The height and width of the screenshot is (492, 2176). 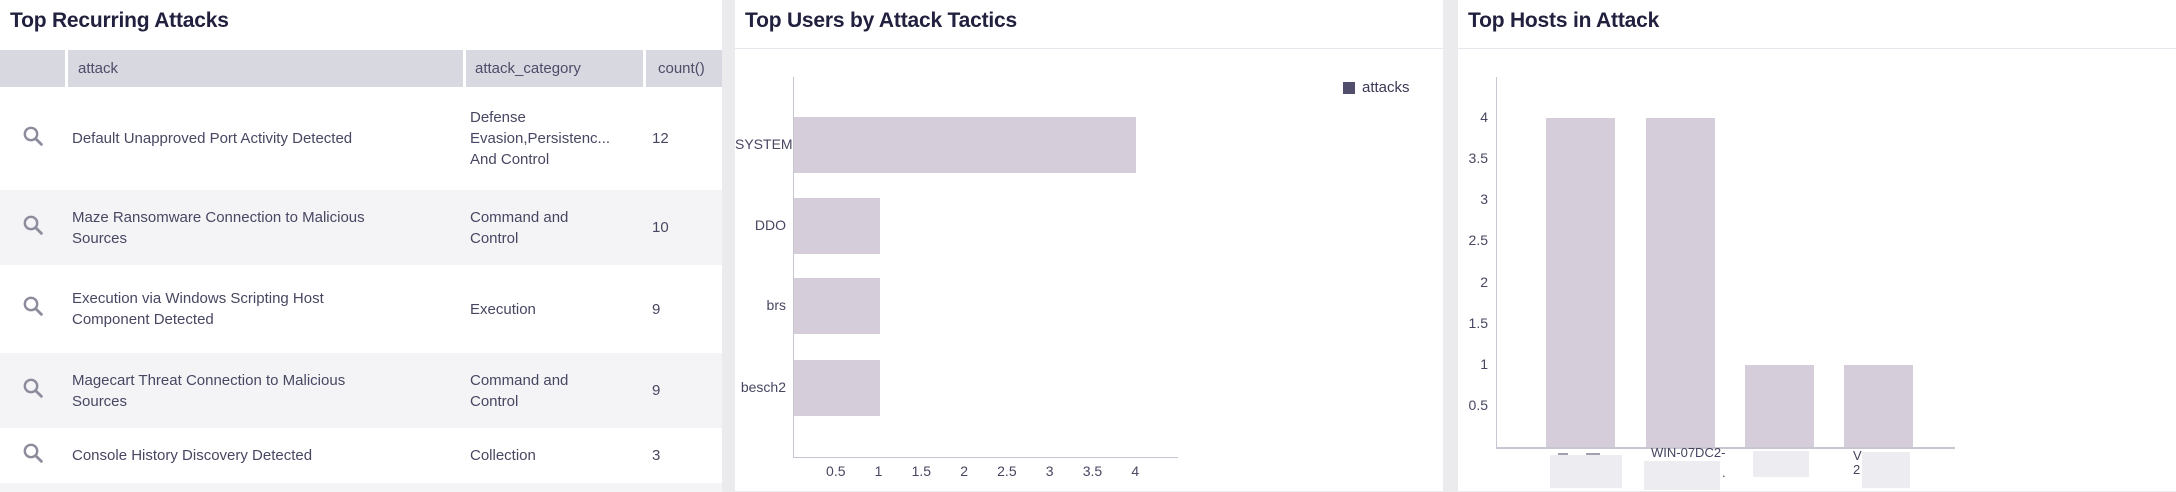 I want to click on host-label-fragment: 2, so click(x=1857, y=469).